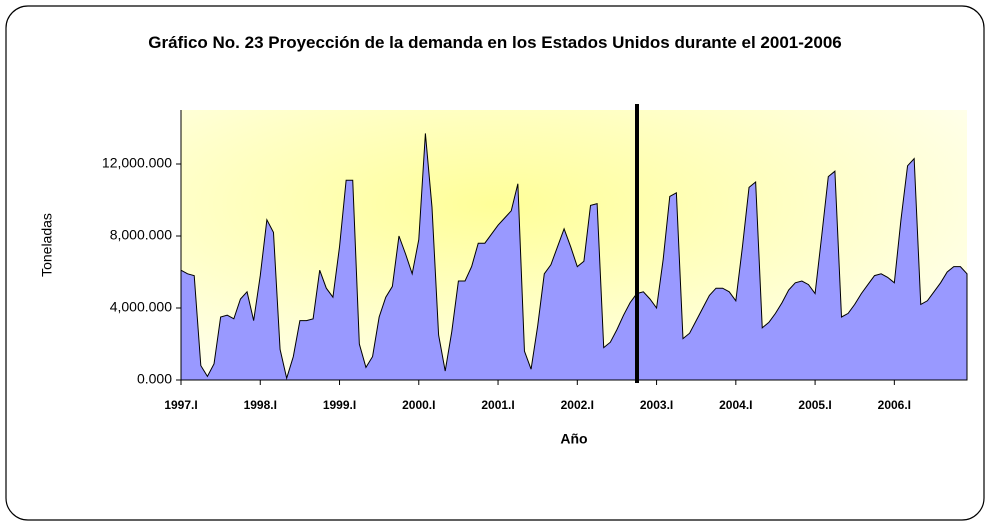  I want to click on x-tick-label: 1998.I, so click(260, 405).